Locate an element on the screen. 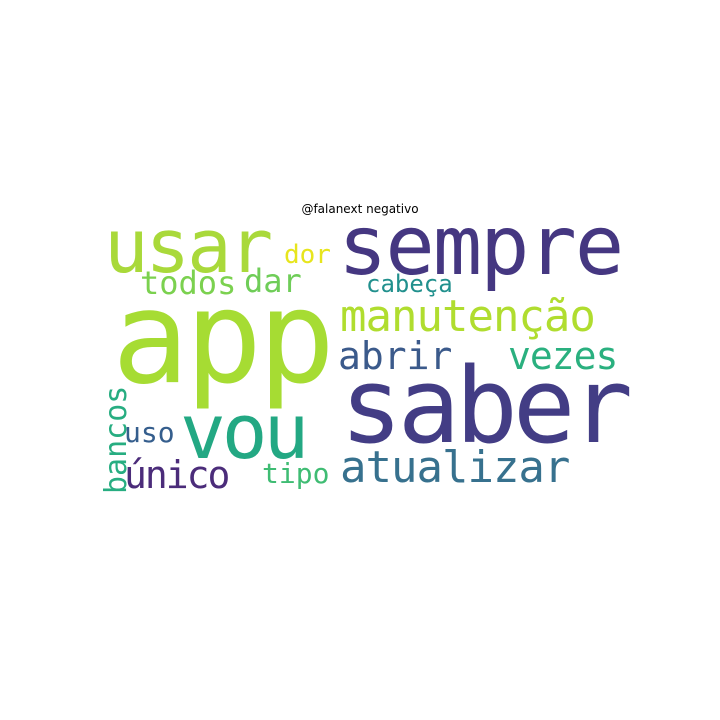 The height and width of the screenshot is (720, 720). word-3: saber is located at coordinates (484, 406).